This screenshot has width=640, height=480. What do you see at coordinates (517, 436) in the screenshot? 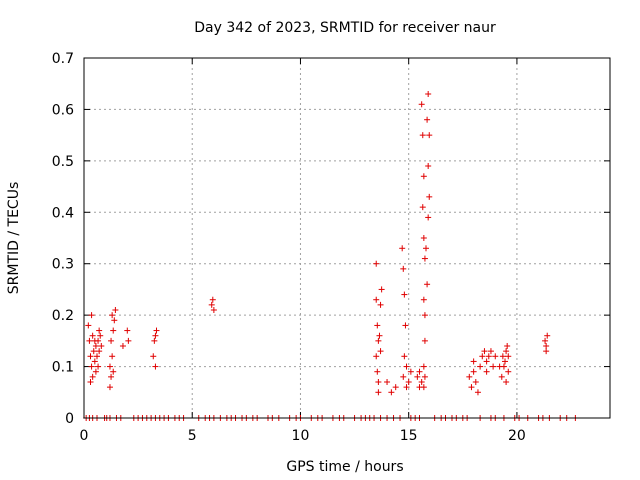
I see `x-tick-label: 20` at bounding box center [517, 436].